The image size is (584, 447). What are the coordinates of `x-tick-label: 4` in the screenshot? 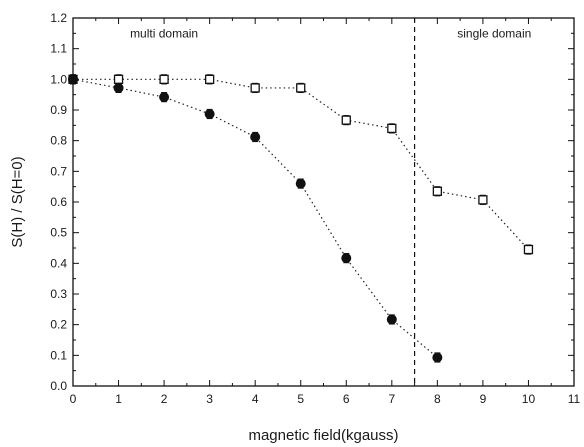 It's located at (255, 399).